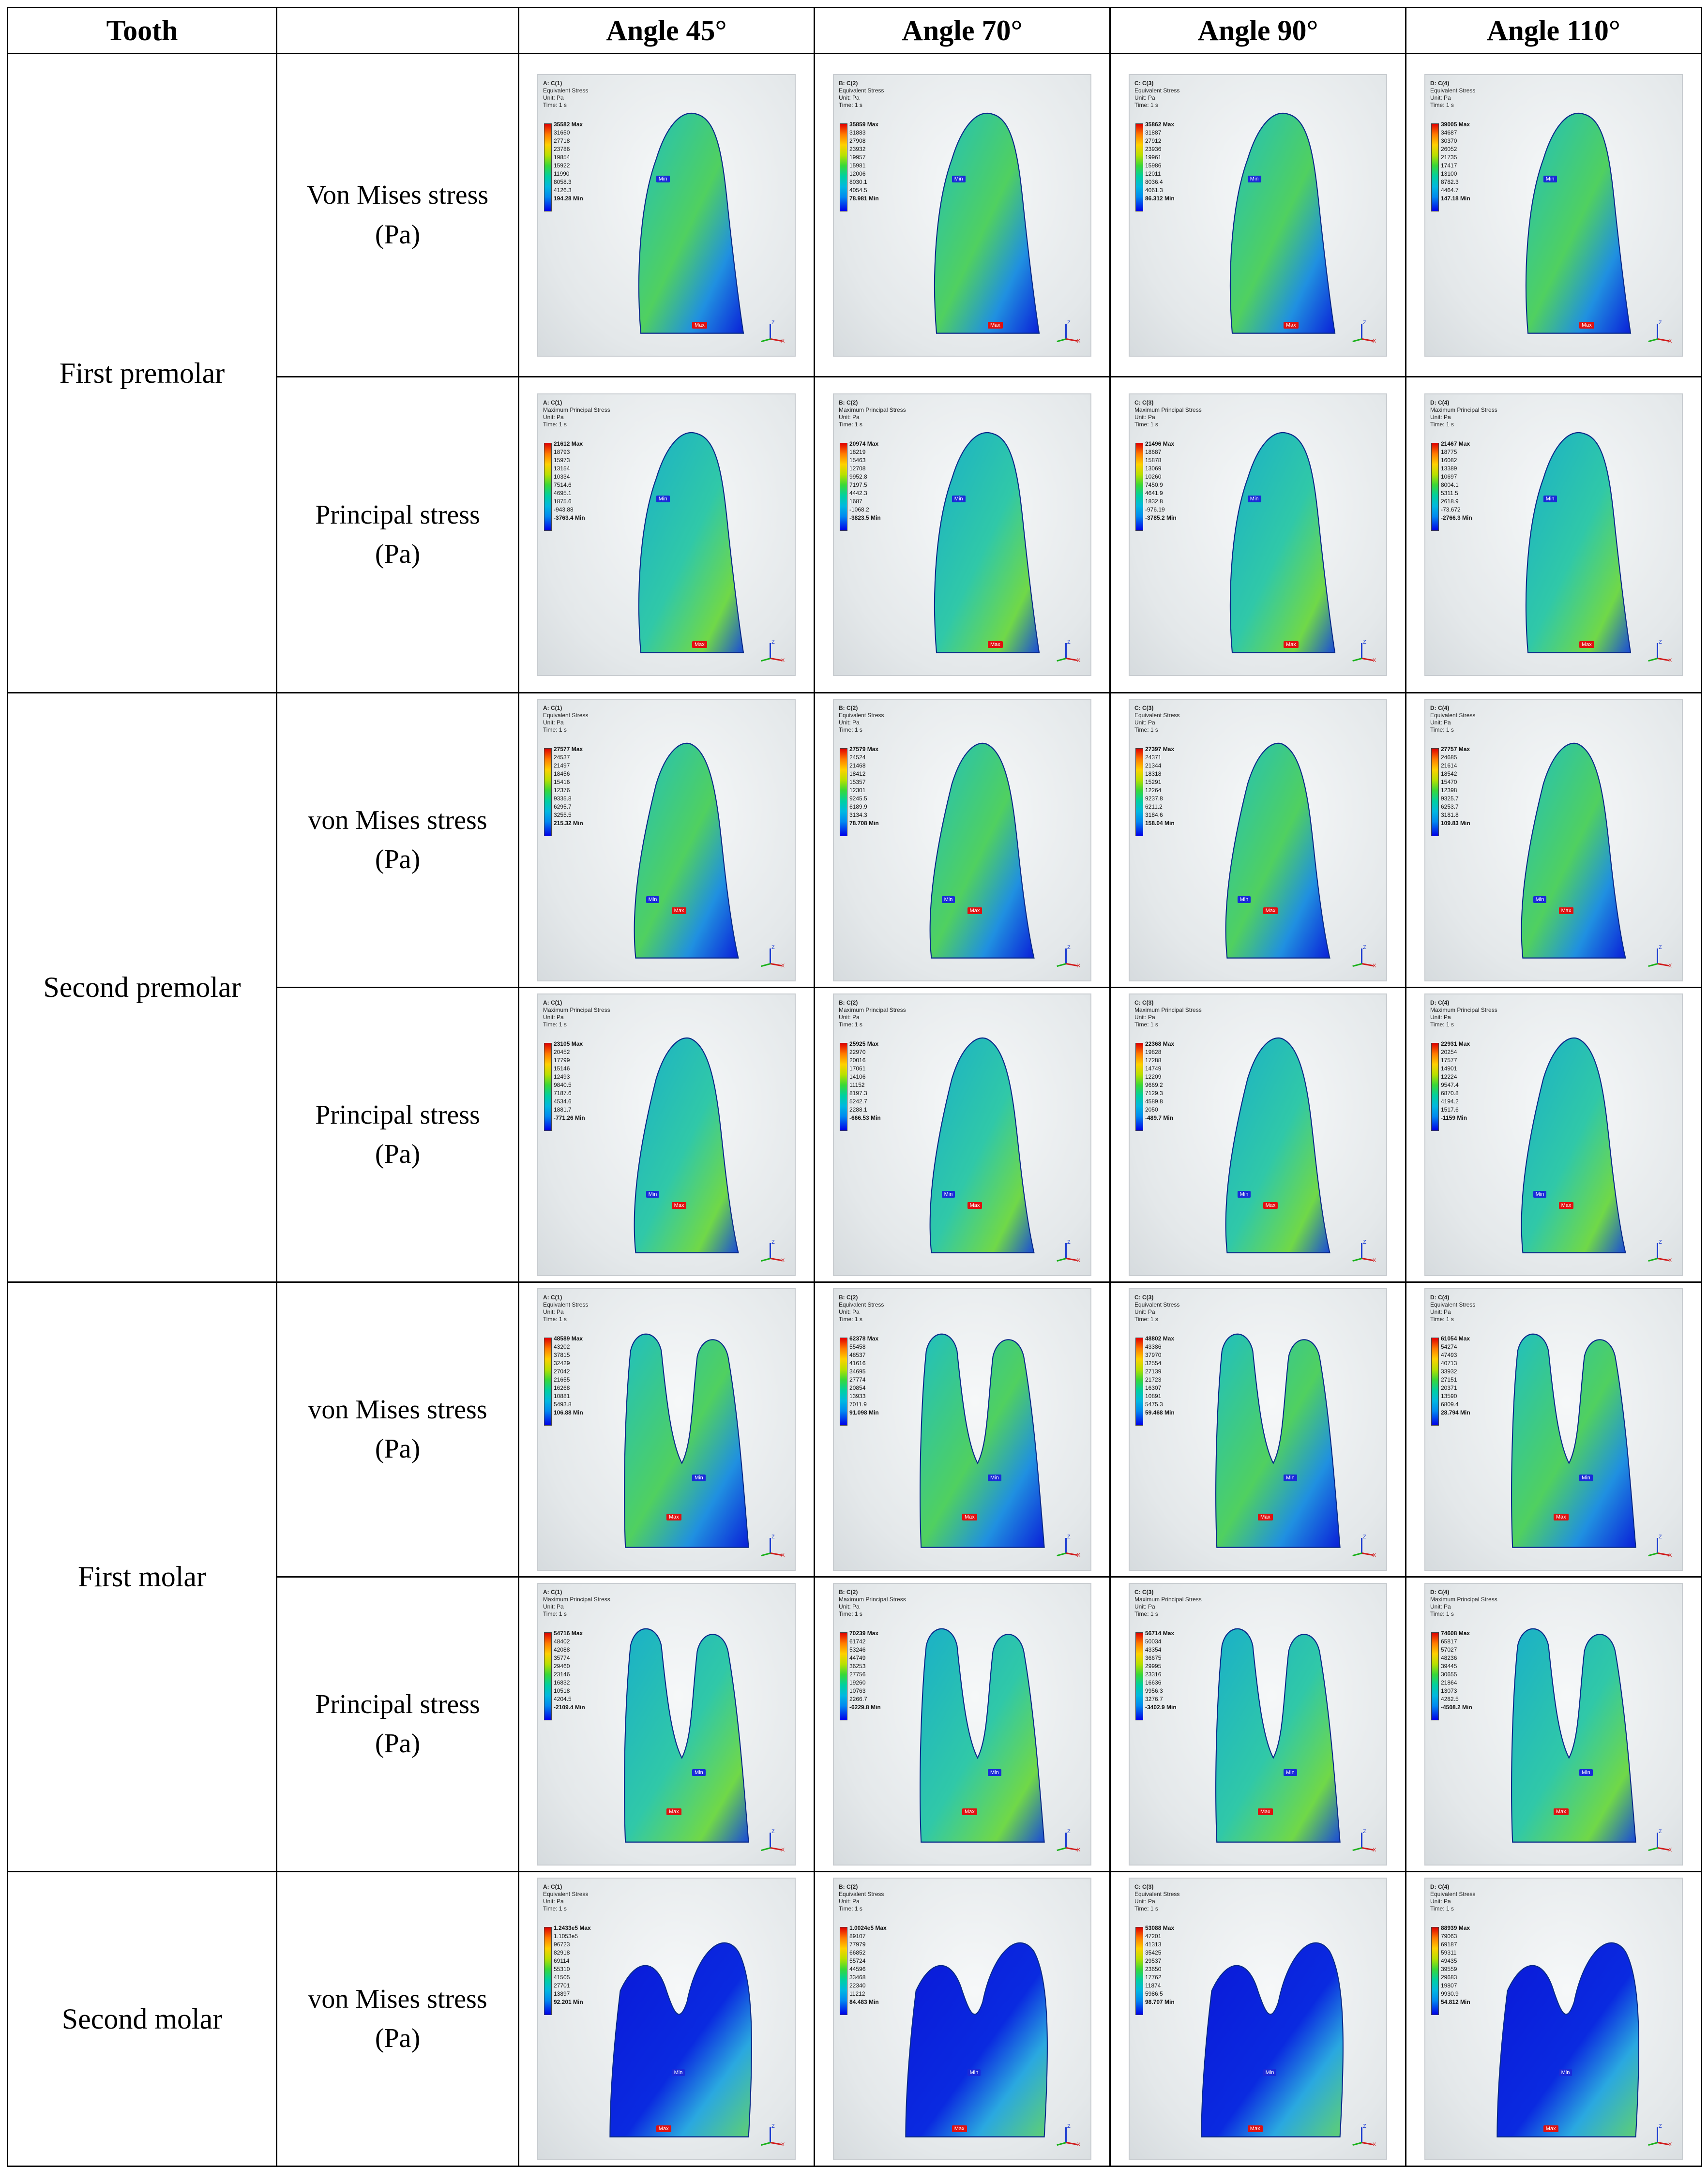 This screenshot has width=1708, height=2167. Describe the element at coordinates (1449, 1649) in the screenshot. I see `legend-value: 57027` at that location.